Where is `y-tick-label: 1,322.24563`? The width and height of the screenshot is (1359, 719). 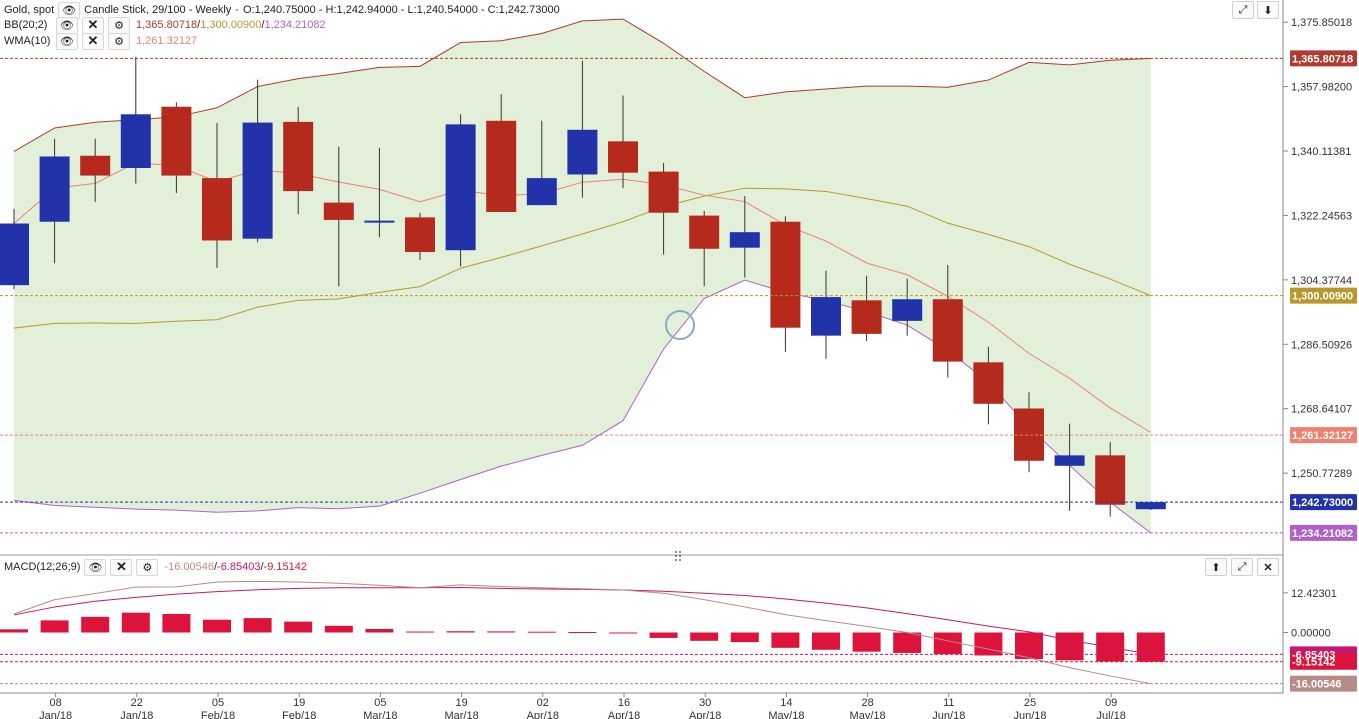
y-tick-label: 1,322.24563 is located at coordinates (1321, 216).